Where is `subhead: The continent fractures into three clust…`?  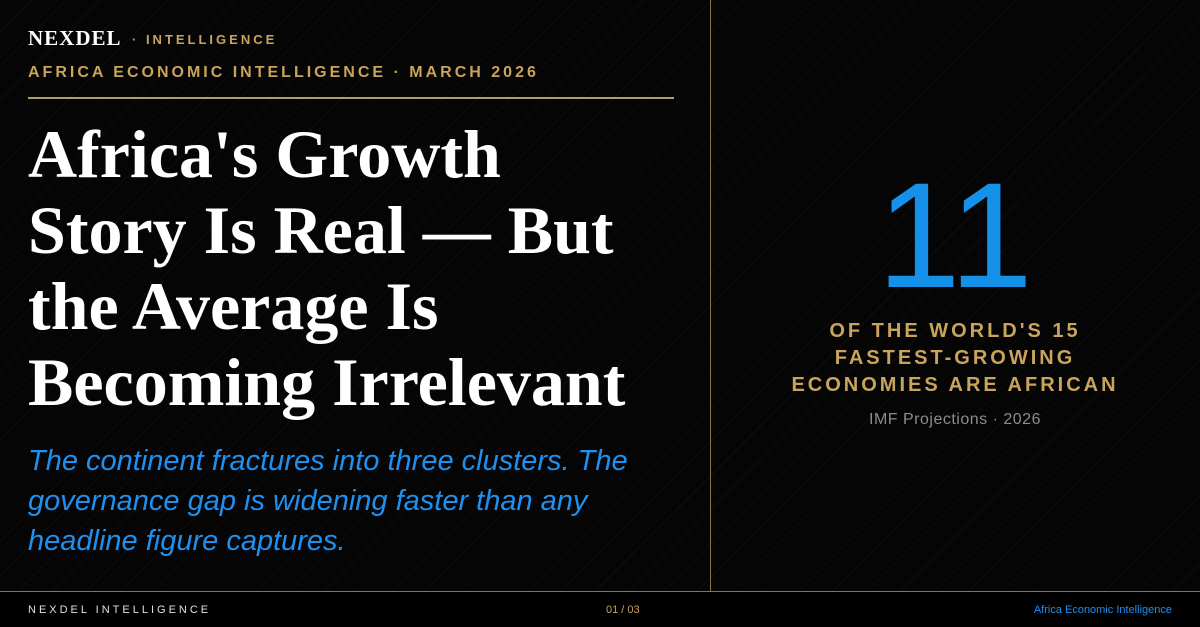
subhead: The continent fractures into three clust… is located at coordinates (328, 501).